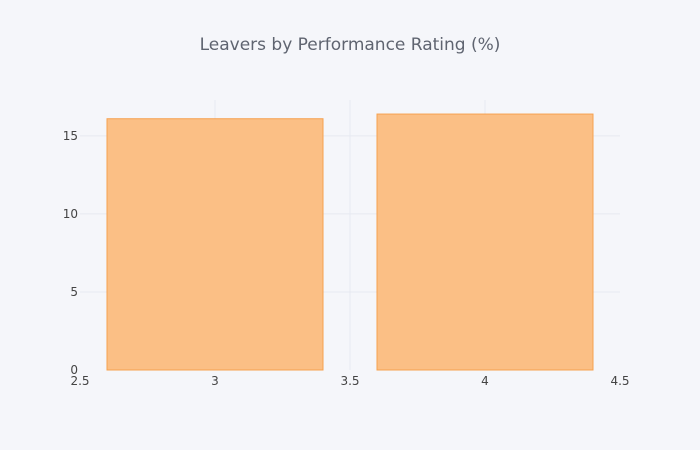  What do you see at coordinates (79, 381) in the screenshot?
I see `x-tick-label: 2.5` at bounding box center [79, 381].